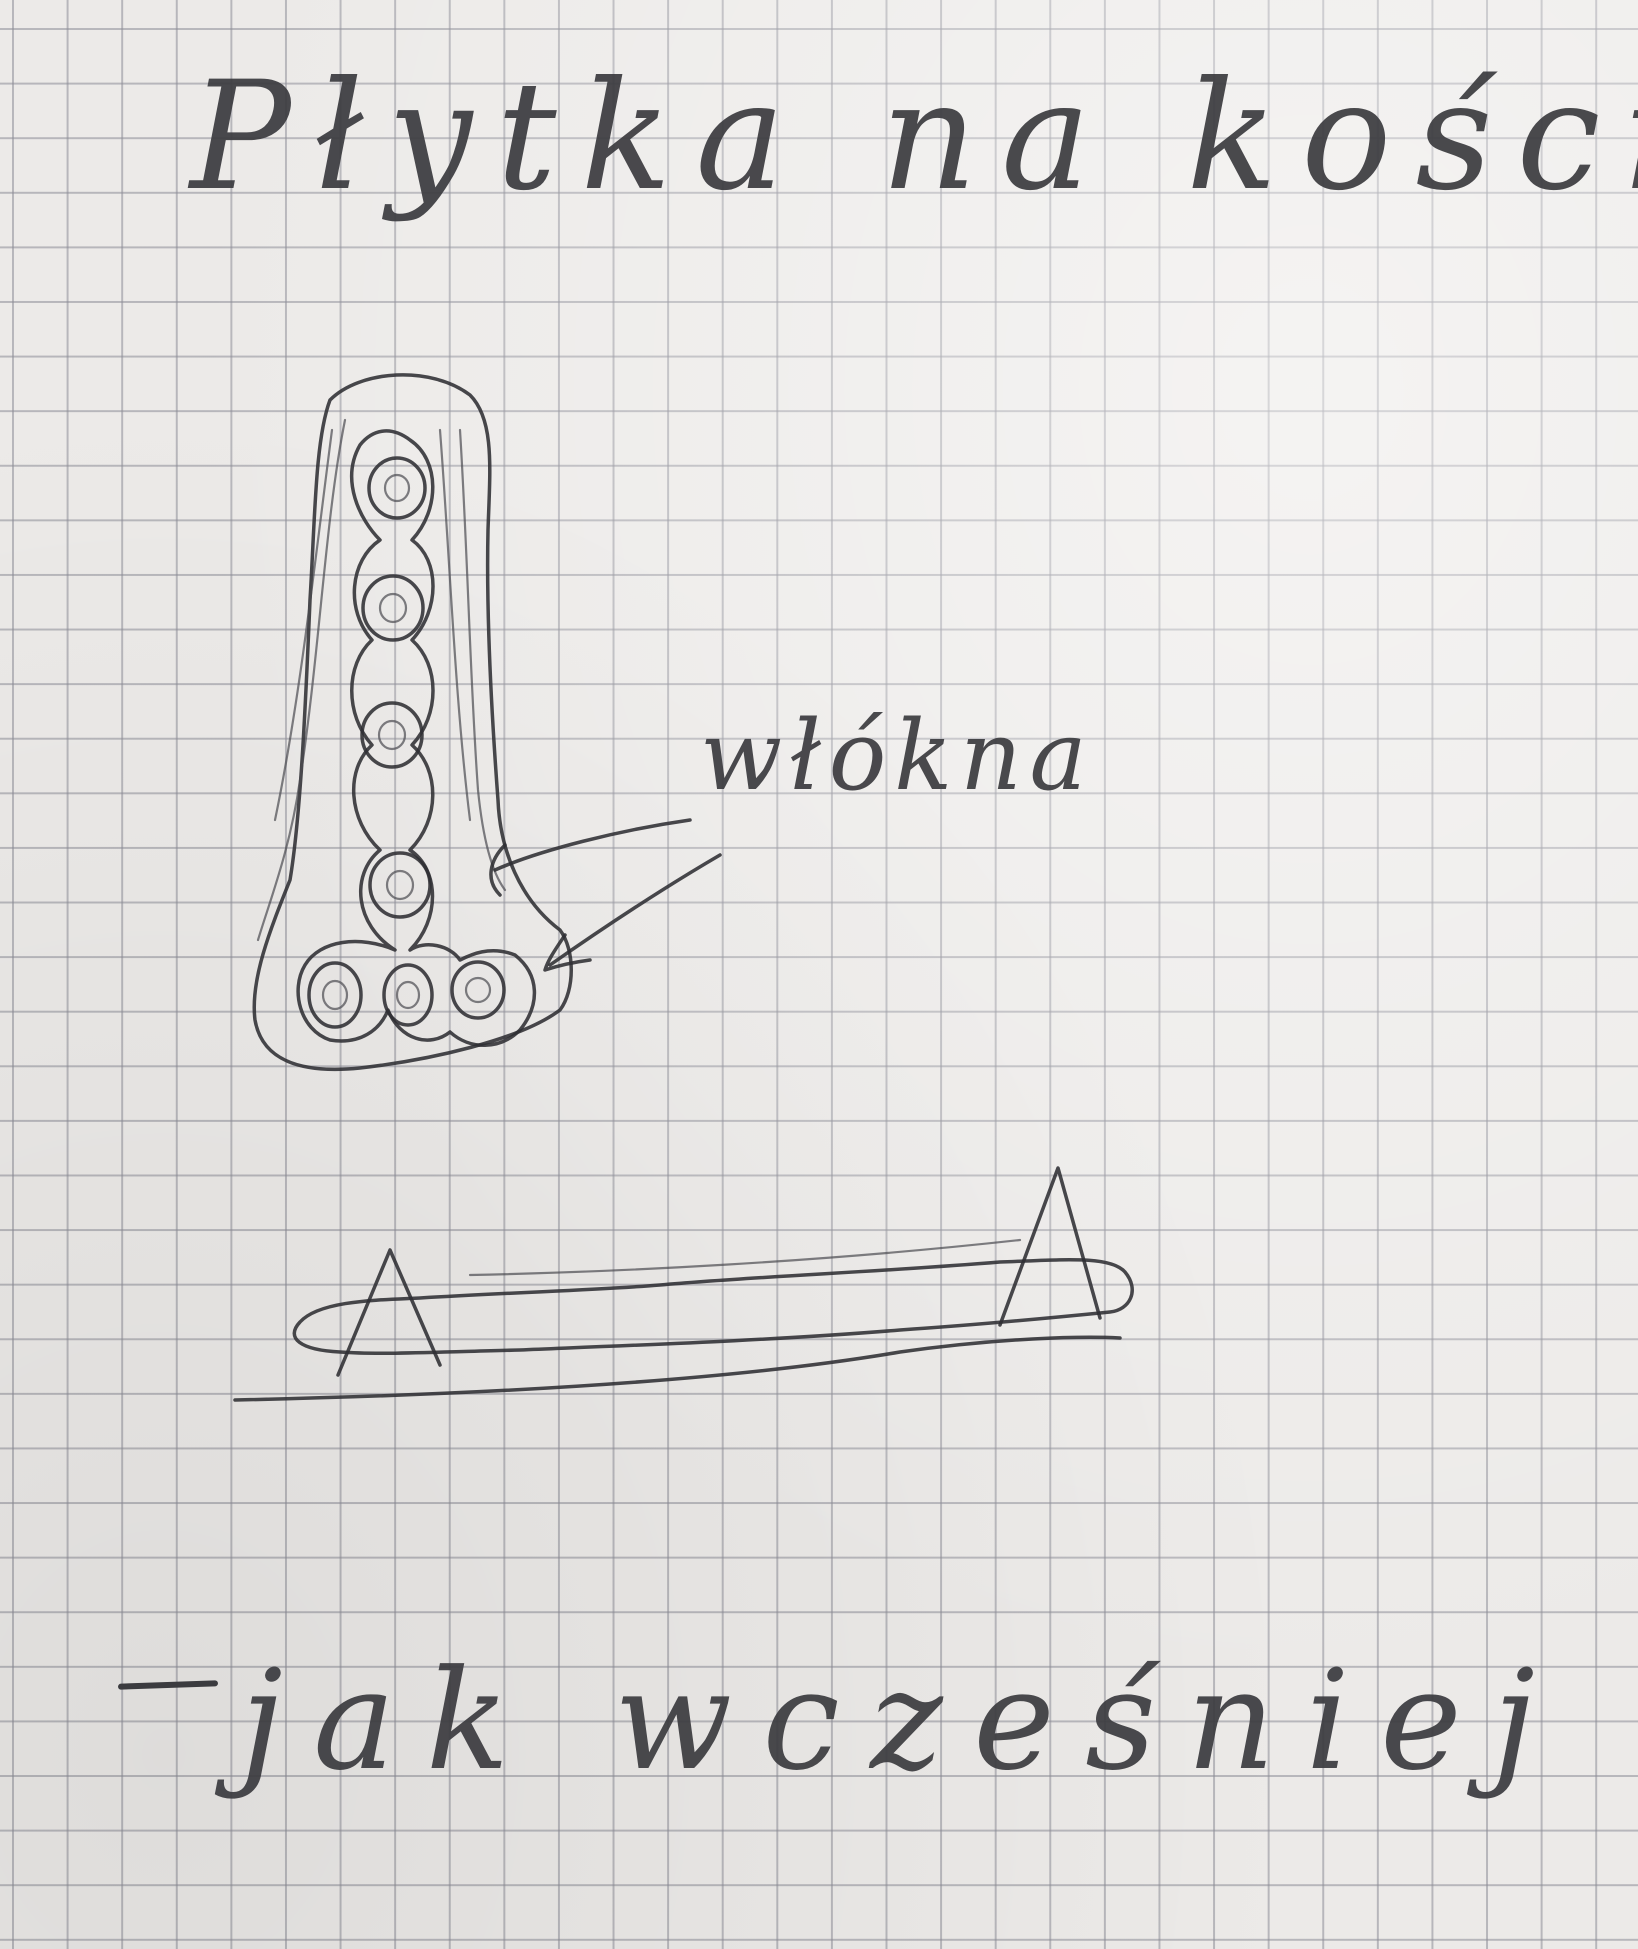 The height and width of the screenshot is (1949, 1638). I want to click on screw-left, so click(389, 1312).